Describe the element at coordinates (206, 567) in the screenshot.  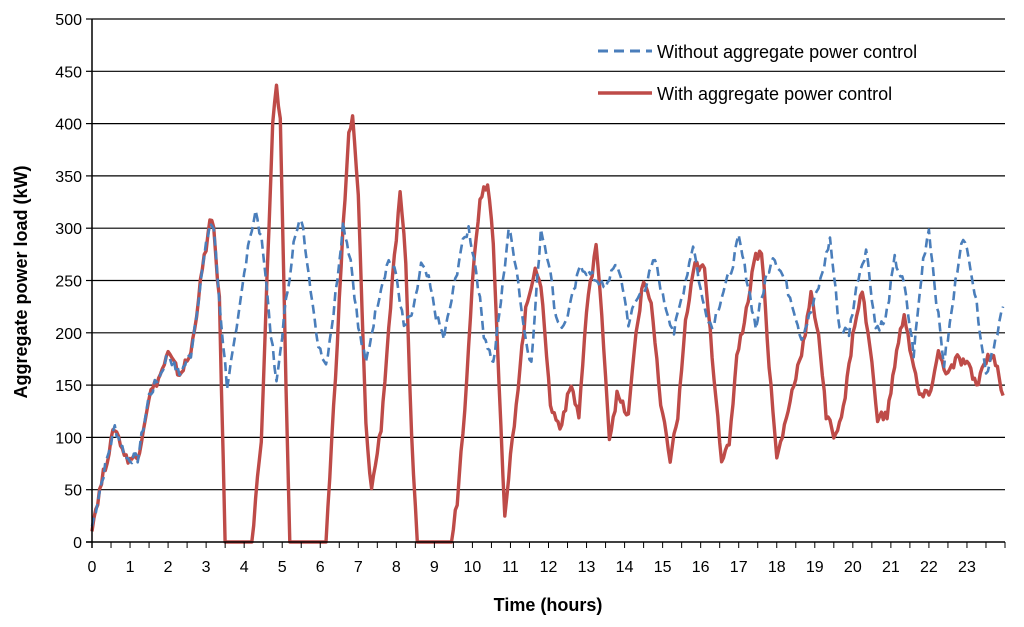
I see `x-tick-label-3: 3` at that location.